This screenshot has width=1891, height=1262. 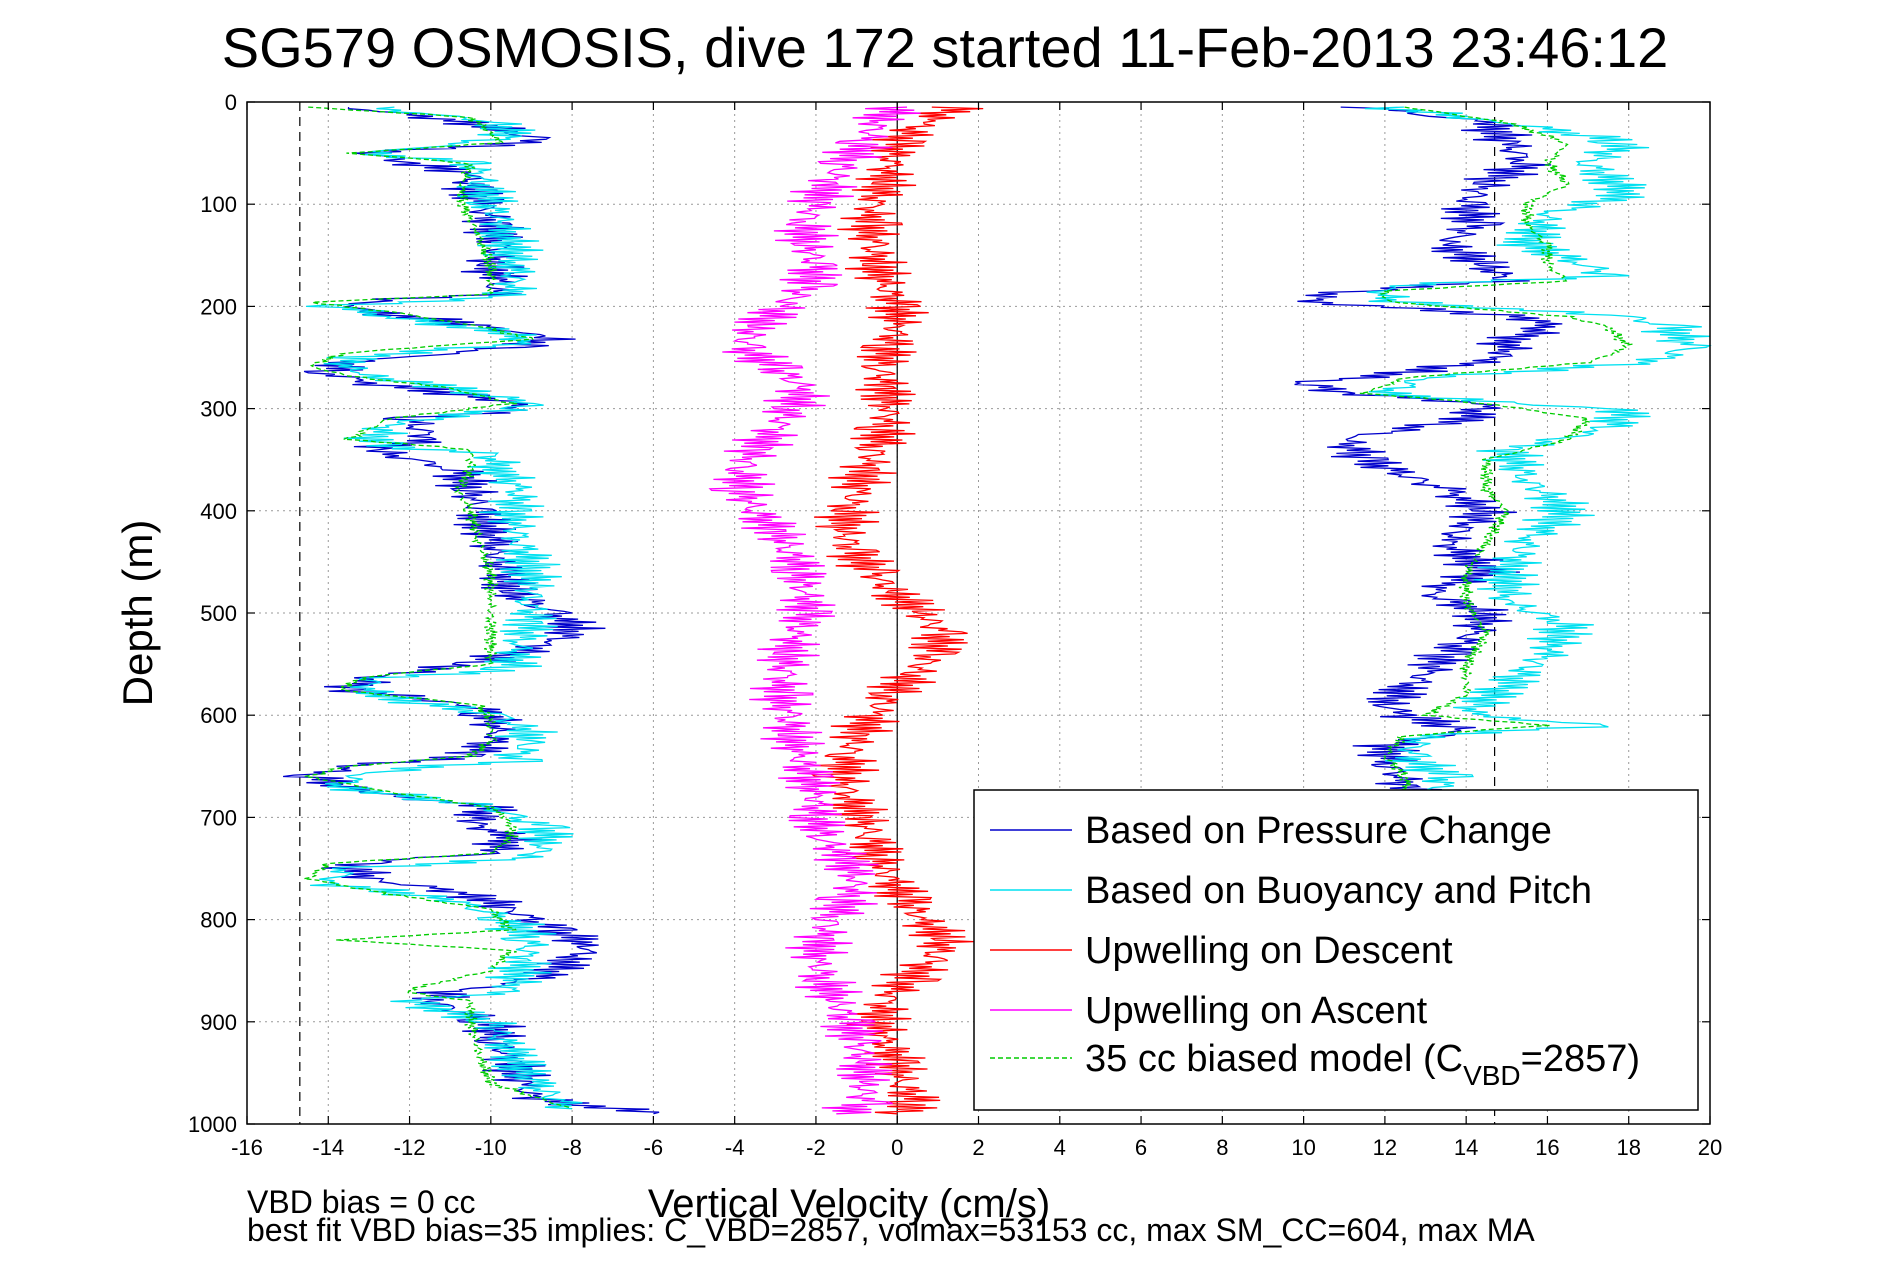 I want to click on x-tick-label: 8, so click(x=1222, y=1147).